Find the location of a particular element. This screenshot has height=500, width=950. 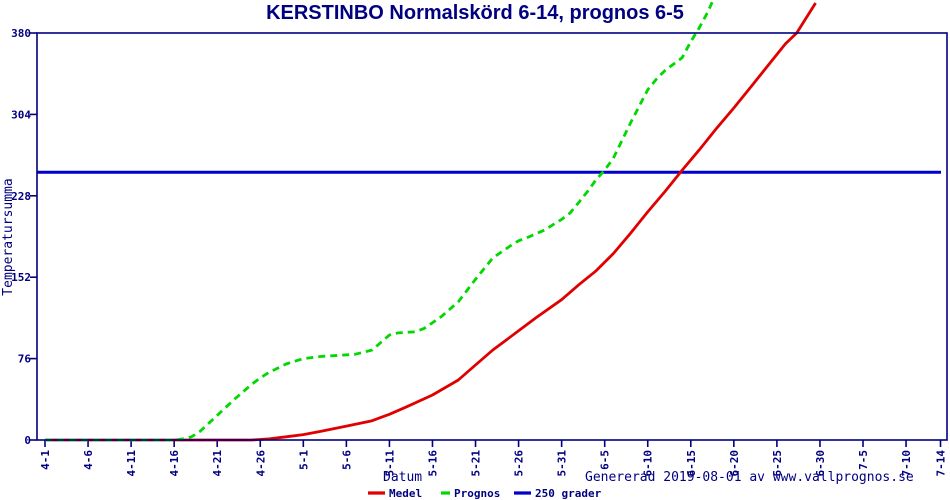

x-tick-label: 4-21 is located at coordinates (217, 463).